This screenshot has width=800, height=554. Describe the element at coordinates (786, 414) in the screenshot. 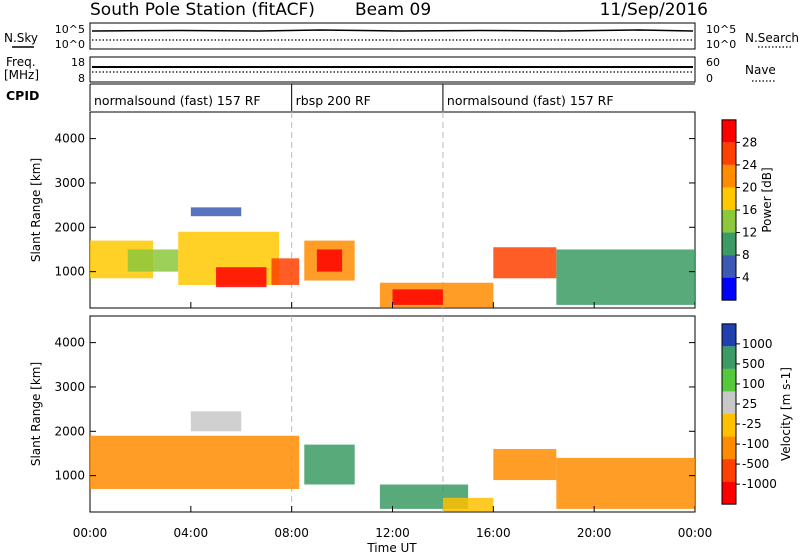

I see `velocity-colorbar-label: Velocity [m s-1]` at that location.